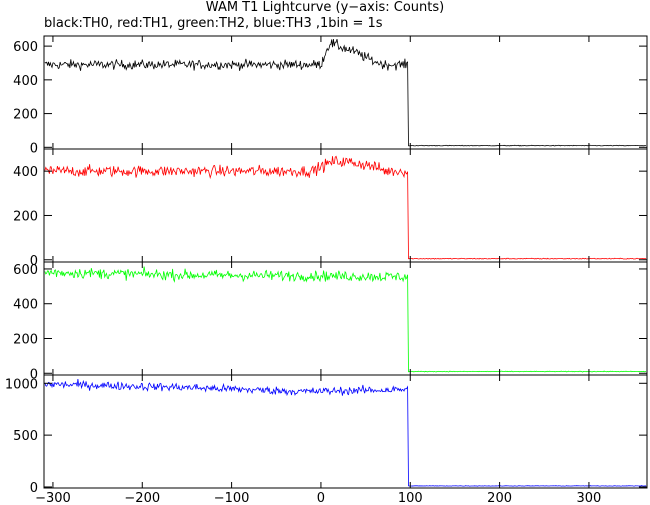 The width and height of the screenshot is (650, 505). Describe the element at coordinates (325, 7) in the screenshot. I see `chart-title: WAM T1 Lightcurve (y−axis: Counts)` at that location.